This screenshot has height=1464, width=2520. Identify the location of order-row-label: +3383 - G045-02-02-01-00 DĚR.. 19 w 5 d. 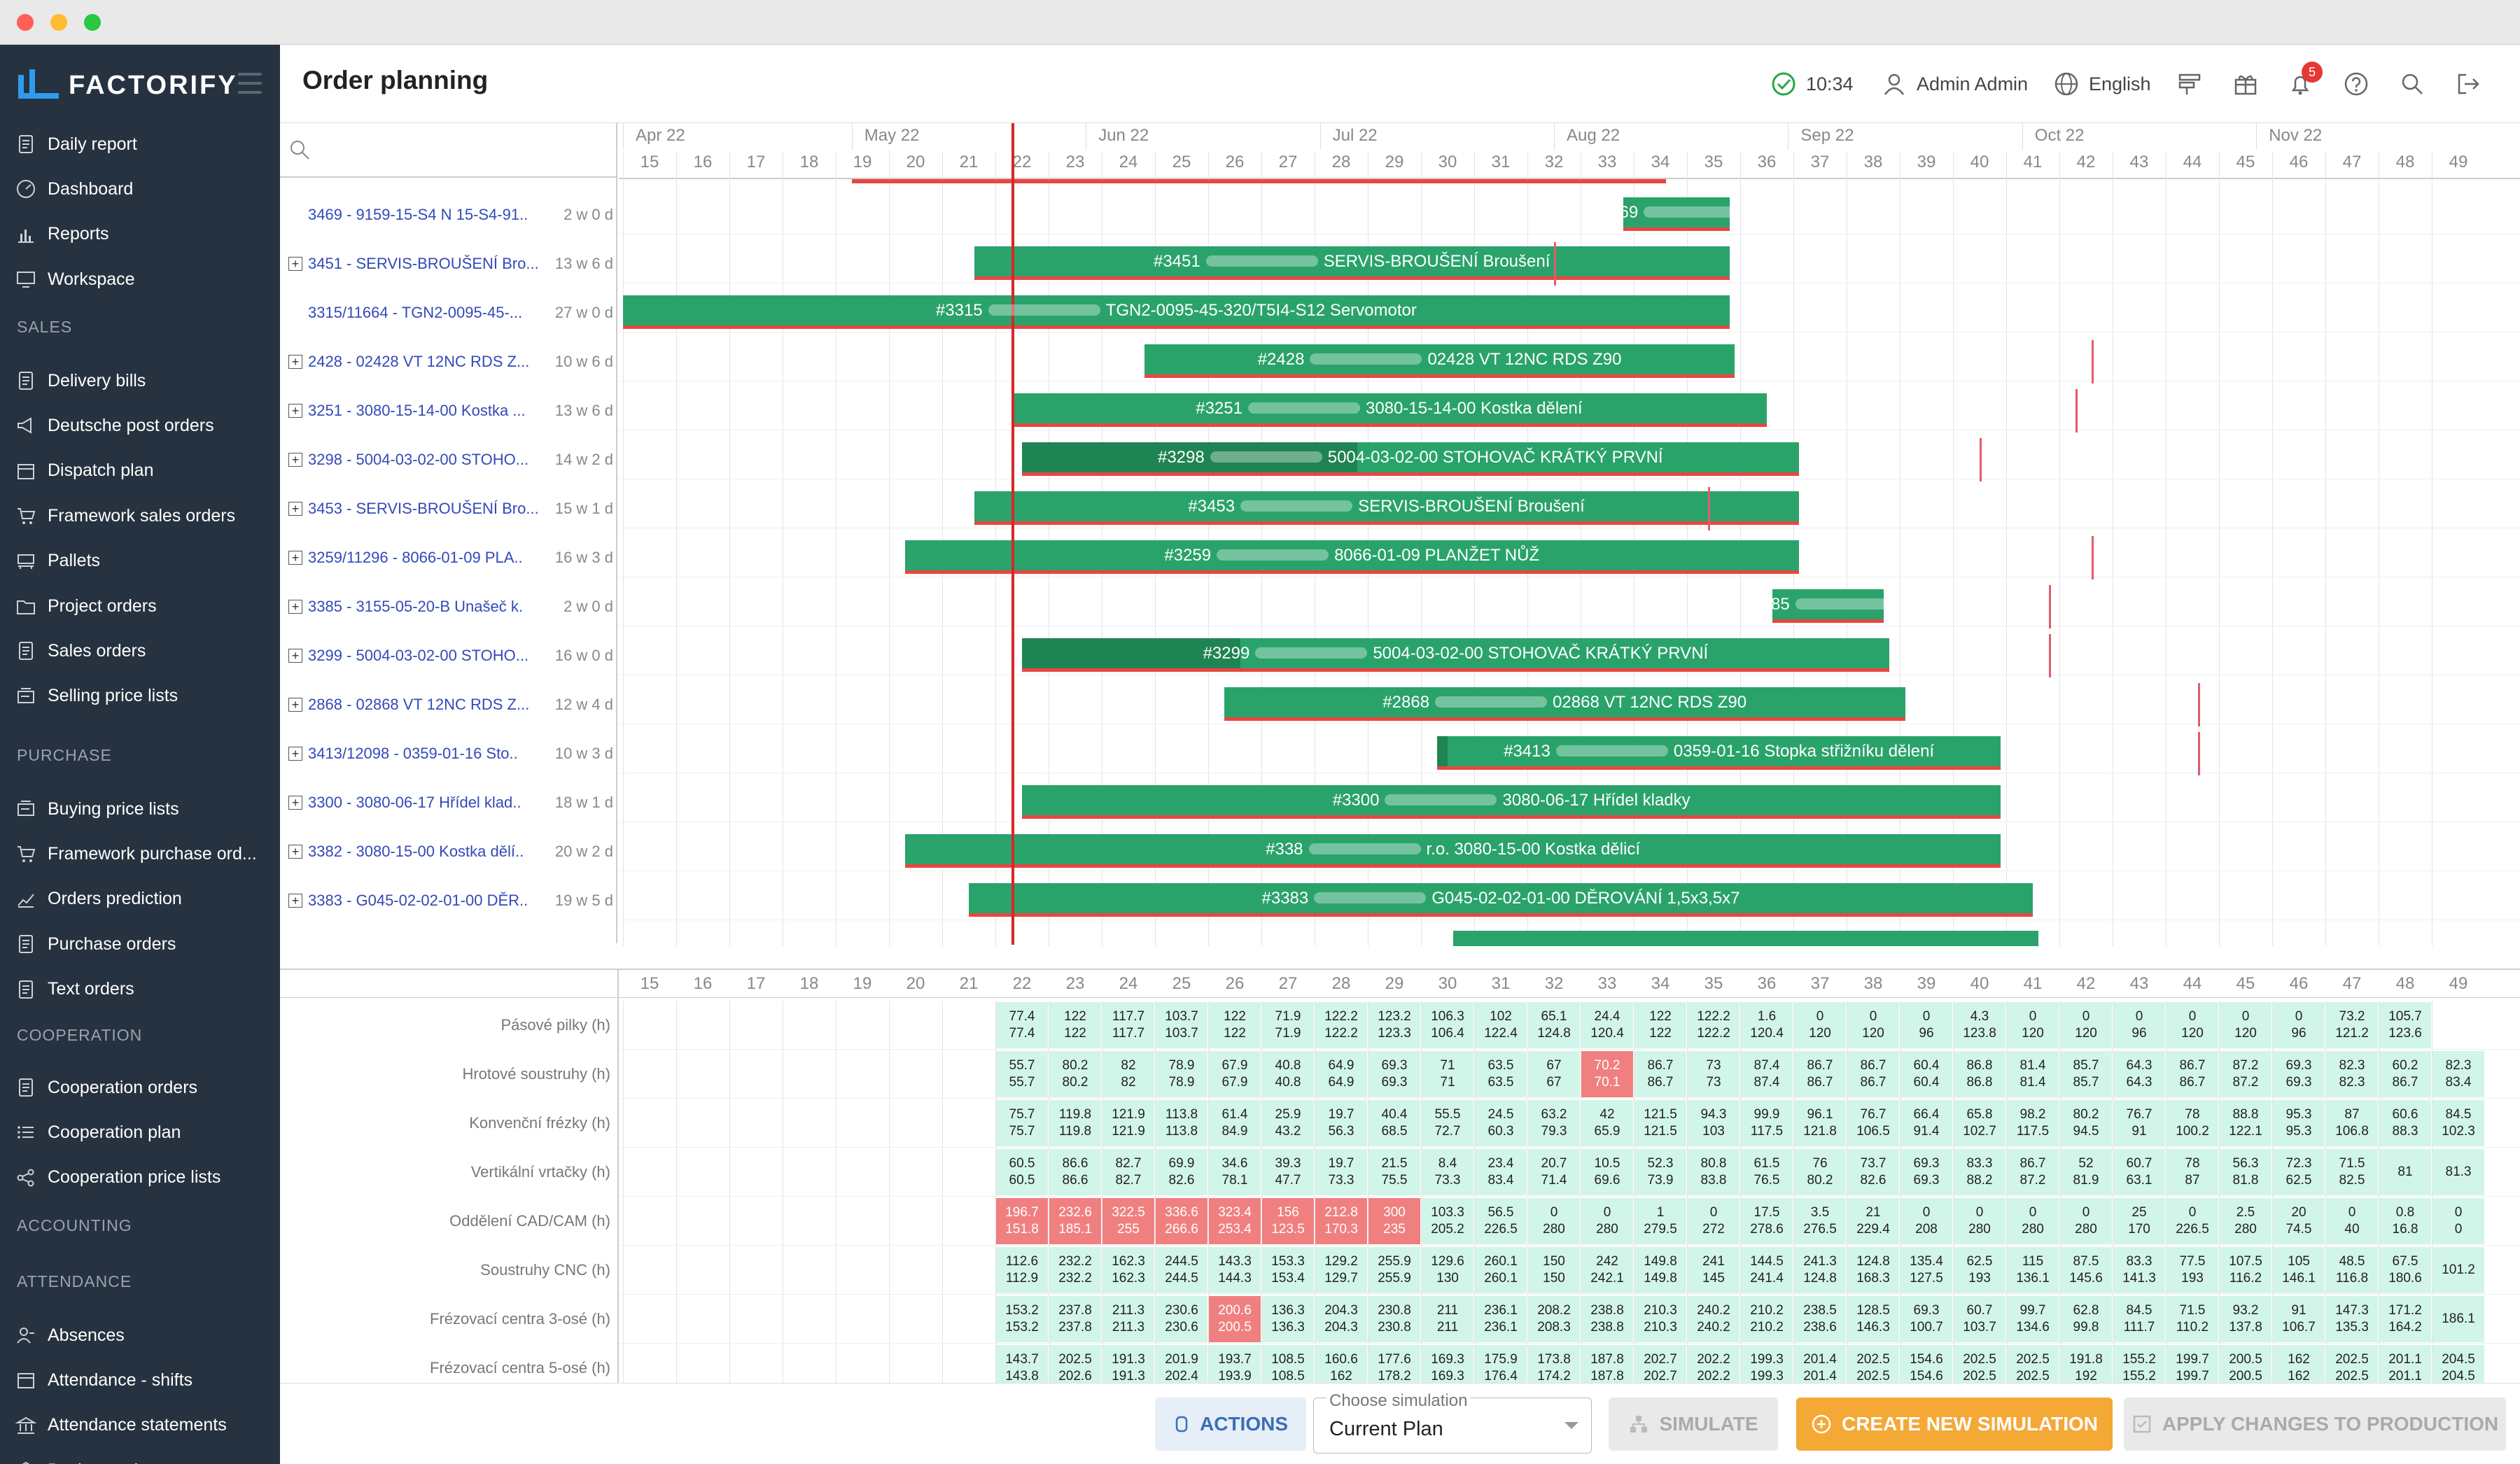
(450, 900).